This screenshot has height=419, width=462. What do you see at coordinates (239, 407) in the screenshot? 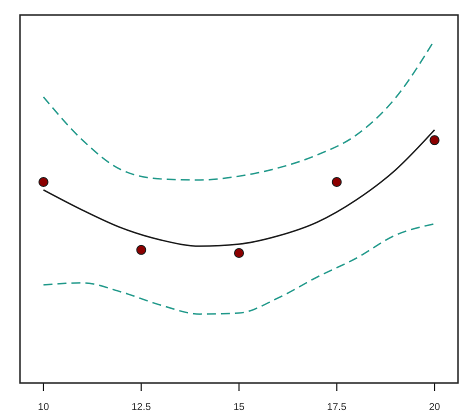
I see `x-tick-label: 15` at bounding box center [239, 407].